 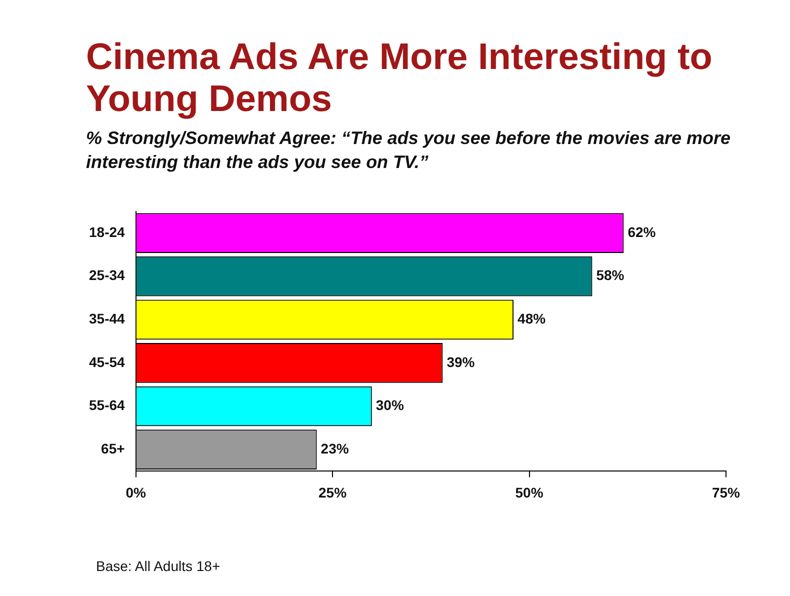 I want to click on y-tick-label: 65+, so click(x=113, y=448).